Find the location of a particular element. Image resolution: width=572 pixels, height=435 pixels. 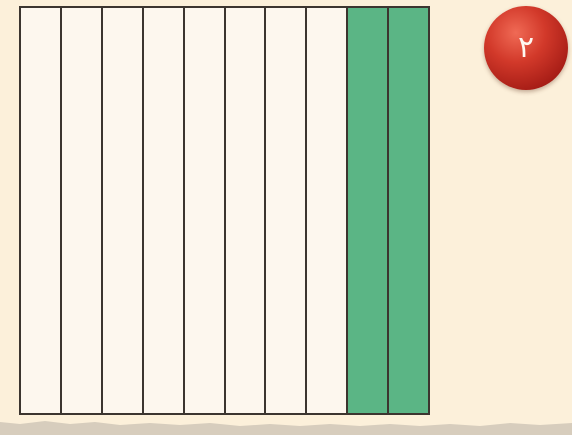

problem-number-badge: ۲ is located at coordinates (526, 48).